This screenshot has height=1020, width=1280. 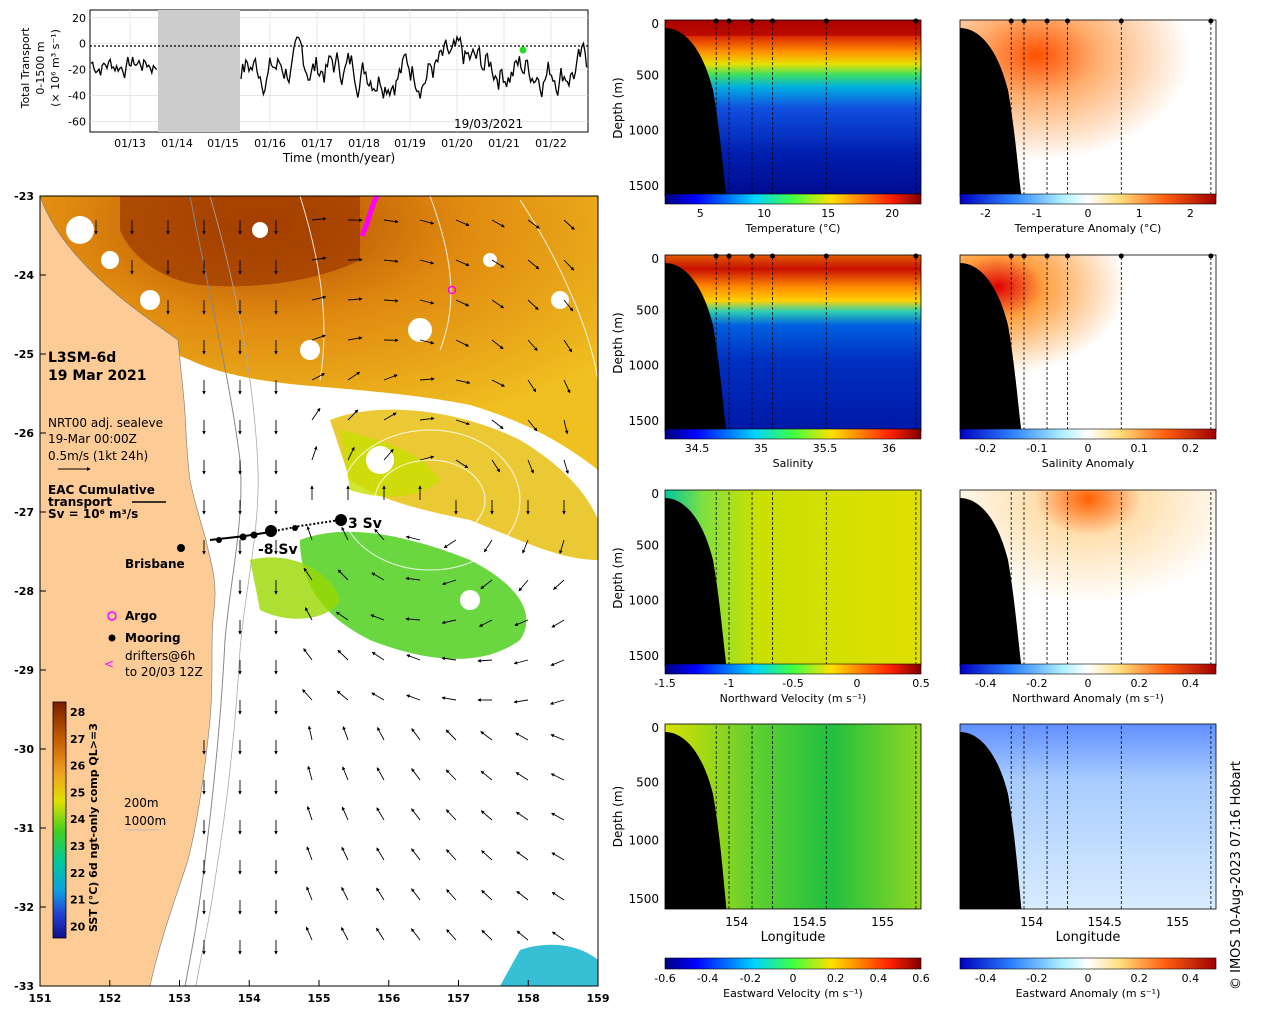 I want to click on colorbar-tick-label: -0.2, so click(x=1036, y=978).